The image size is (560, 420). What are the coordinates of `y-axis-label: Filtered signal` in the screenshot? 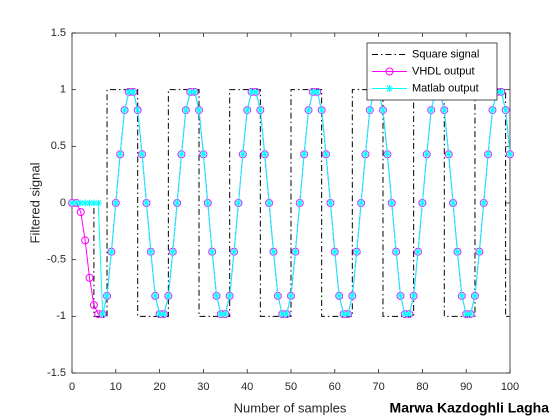 It's located at (34, 202).